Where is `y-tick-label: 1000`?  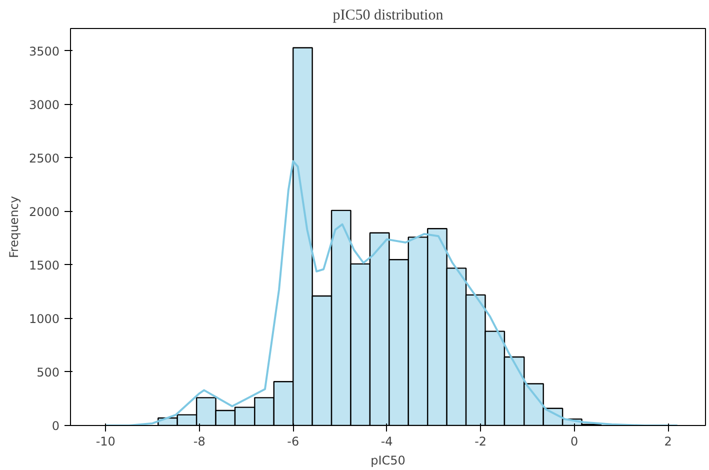
y-tick-label: 1000 is located at coordinates (44, 319).